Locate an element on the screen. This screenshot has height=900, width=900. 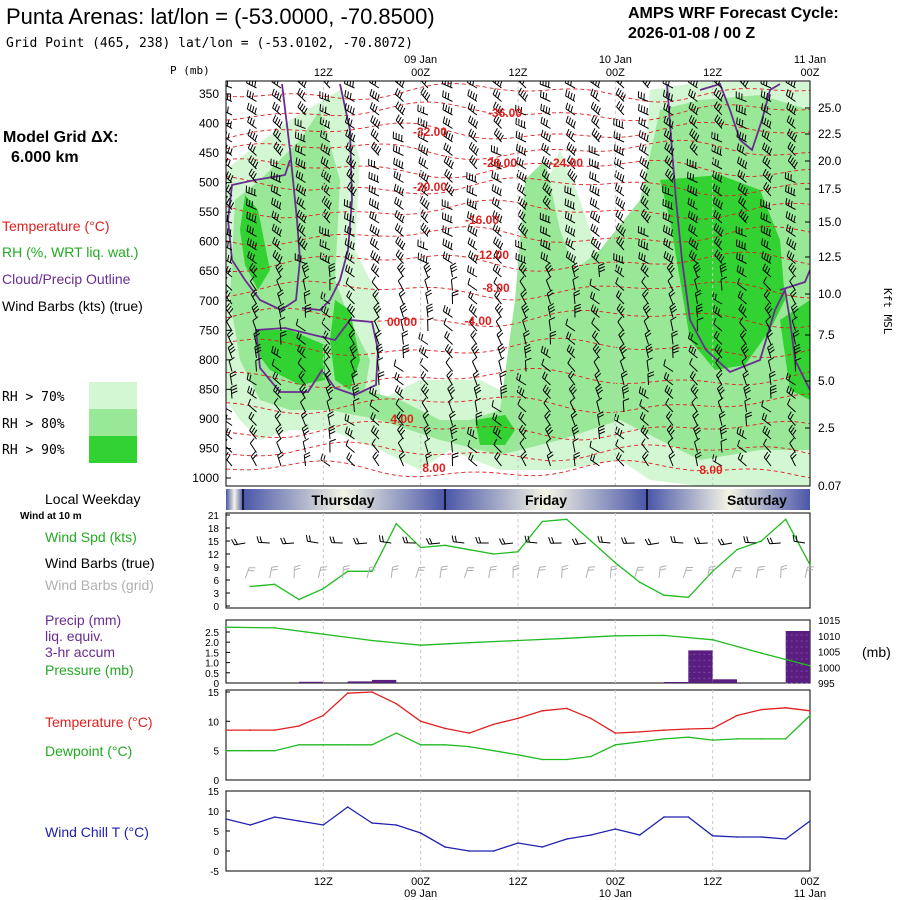
legend-rh70-label: RH > 70% is located at coordinates (33, 397).